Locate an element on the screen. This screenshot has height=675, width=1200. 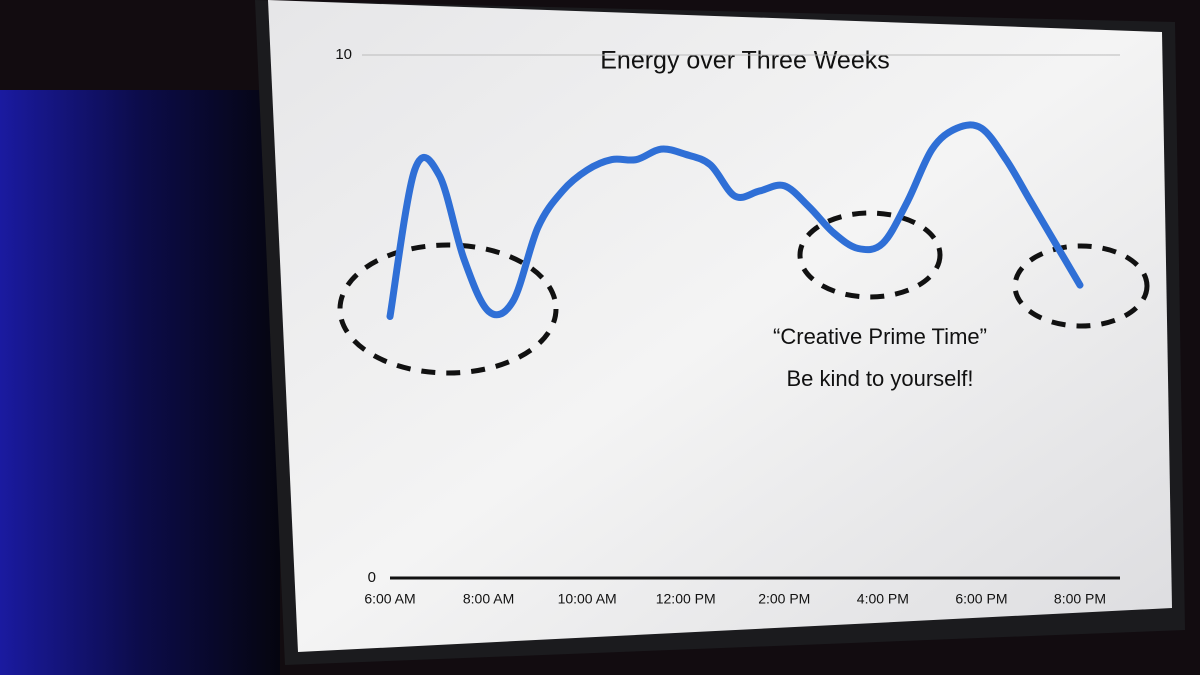
x-tick-label: 6:00 PM is located at coordinates (981, 599).